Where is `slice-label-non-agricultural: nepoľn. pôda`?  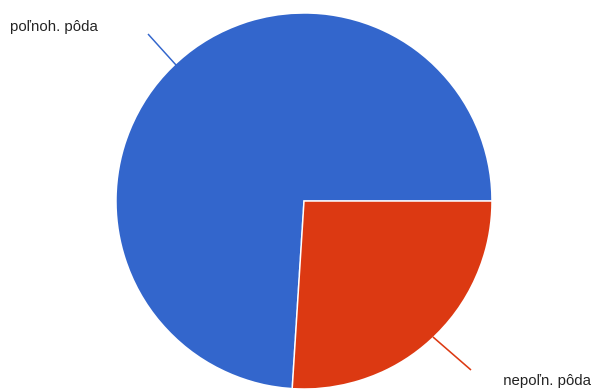 slice-label-non-agricultural: nepoľn. pôda is located at coordinates (547, 380).